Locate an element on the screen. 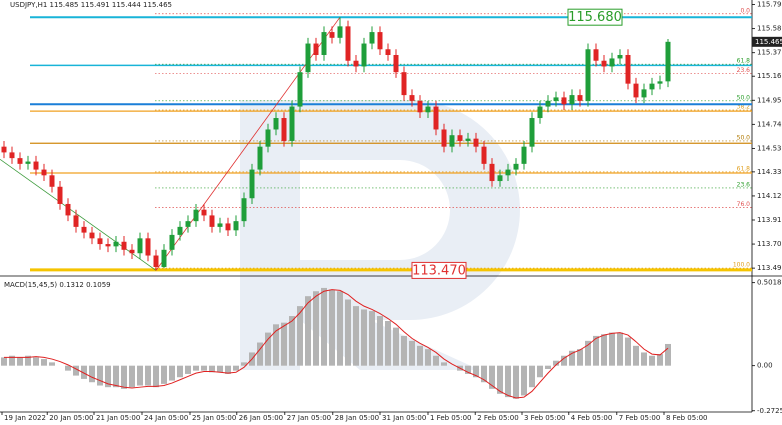  y-tick-label: 114.745 is located at coordinates (769, 124).